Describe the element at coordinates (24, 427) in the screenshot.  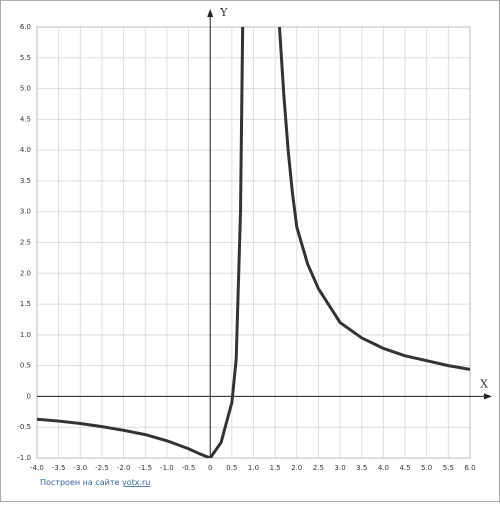
I see `y-tick-label: -0.5` at that location.